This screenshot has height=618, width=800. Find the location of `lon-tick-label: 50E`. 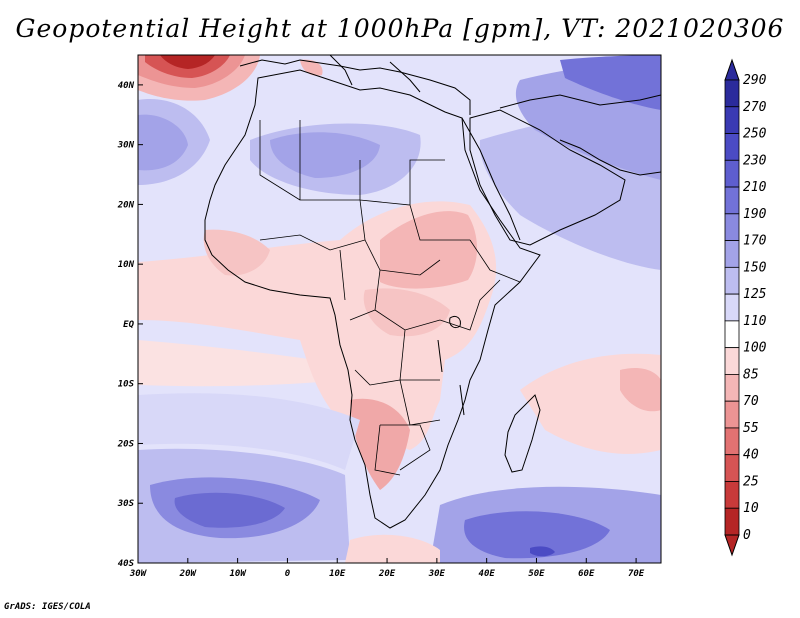

lon-tick-label: 50E is located at coordinates (536, 574).